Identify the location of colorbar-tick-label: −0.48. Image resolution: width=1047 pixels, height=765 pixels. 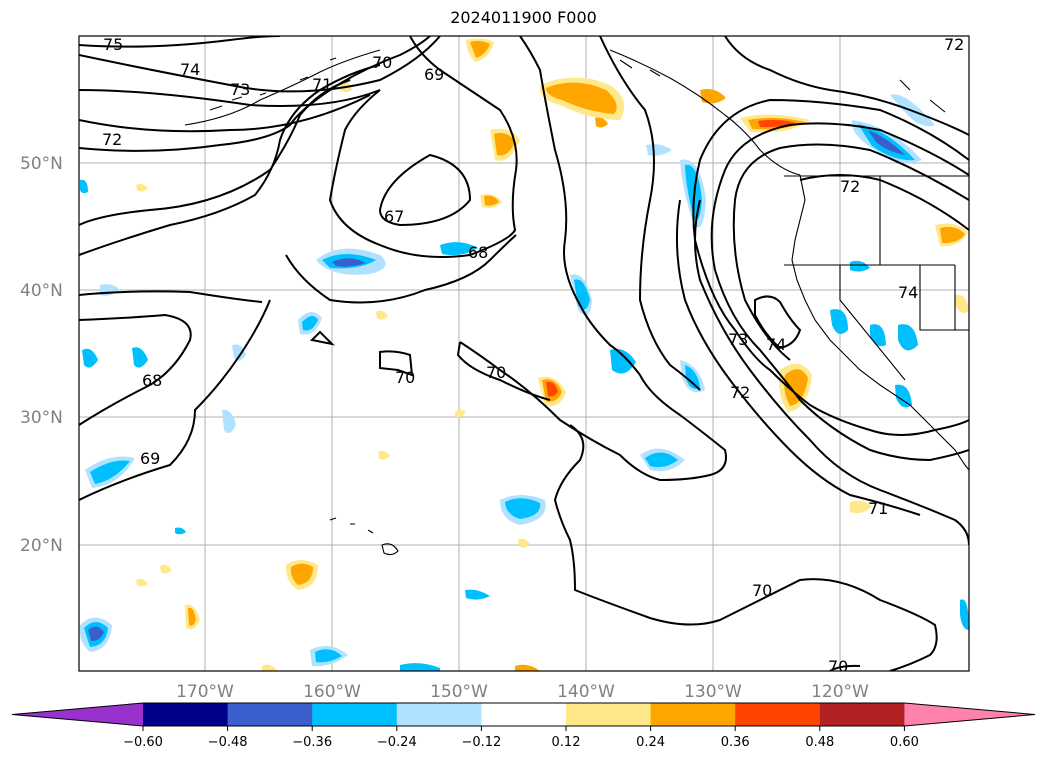
(228, 742).